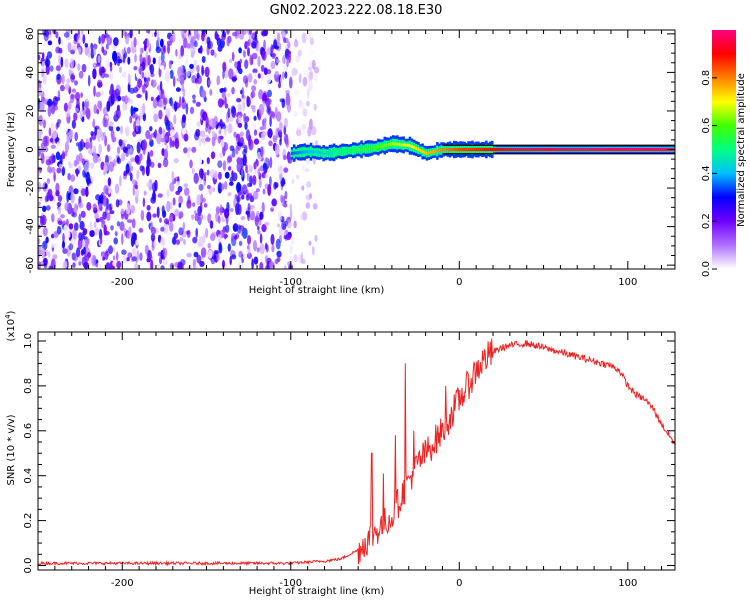 The width and height of the screenshot is (750, 600). What do you see at coordinates (30, 149) in the screenshot?
I see `spec-y-tick-label: 0` at bounding box center [30, 149].